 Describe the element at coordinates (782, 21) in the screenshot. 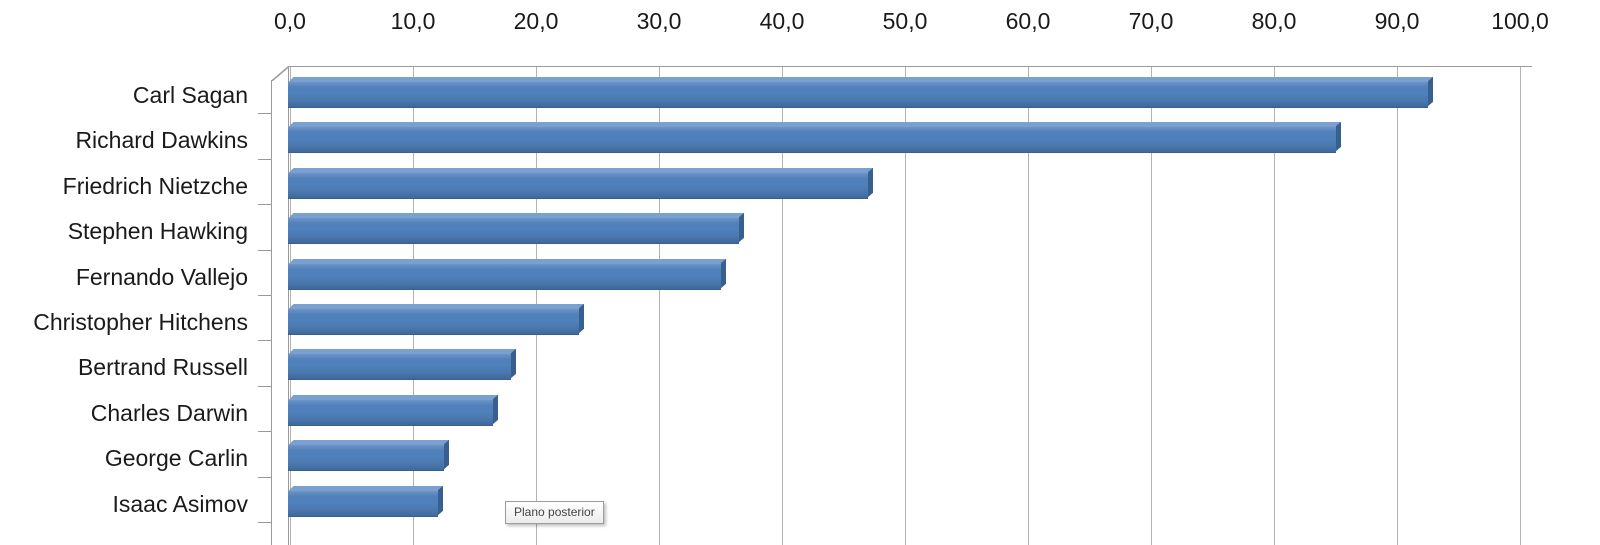

I see `x-tick-label: 40,0` at that location.